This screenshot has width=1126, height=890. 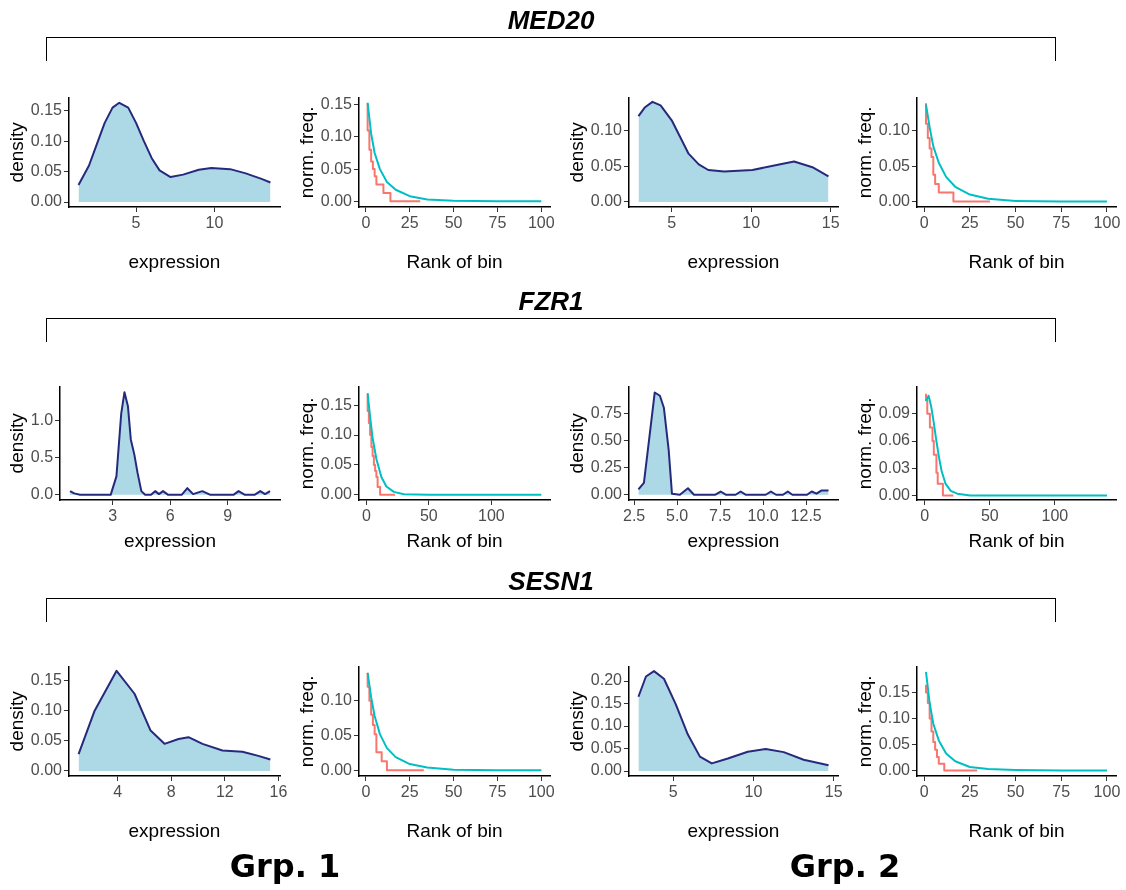 I want to click on text: Grp. 2, so click(x=845, y=866).